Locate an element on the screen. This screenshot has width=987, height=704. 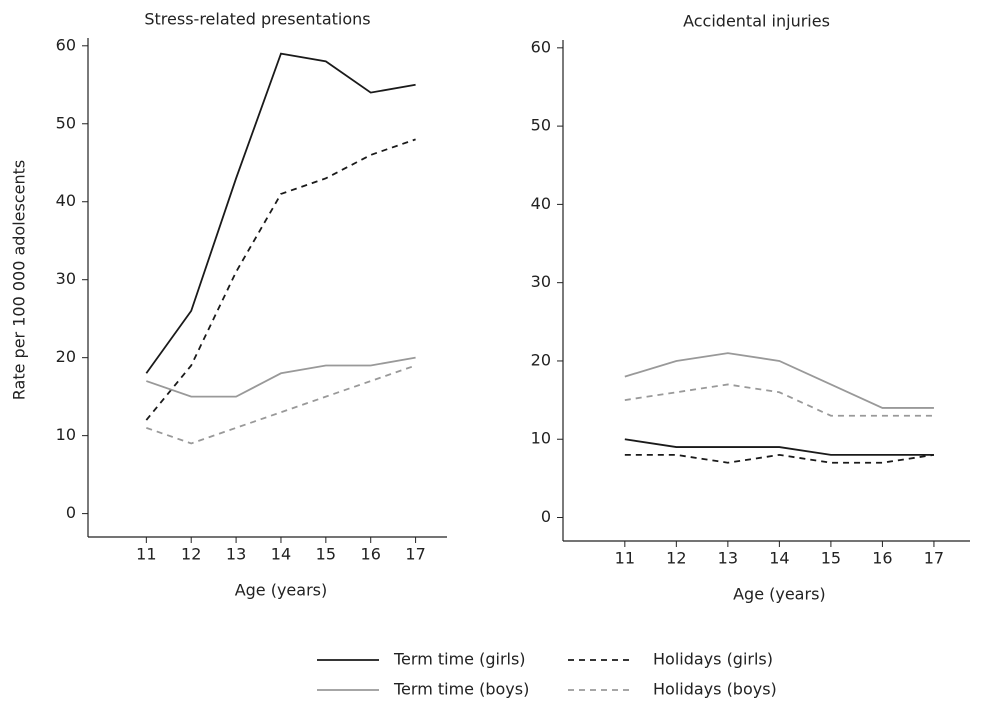
chart-title: Stress-related presentations is located at coordinates (257, 19).